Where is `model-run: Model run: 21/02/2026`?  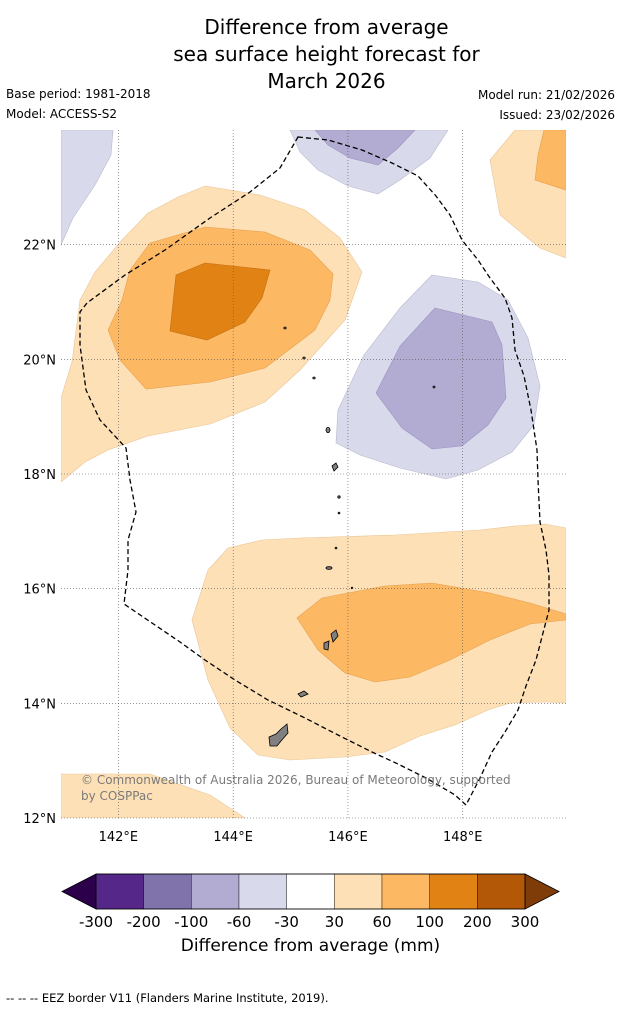 model-run: Model run: 21/02/2026 is located at coordinates (546, 95).